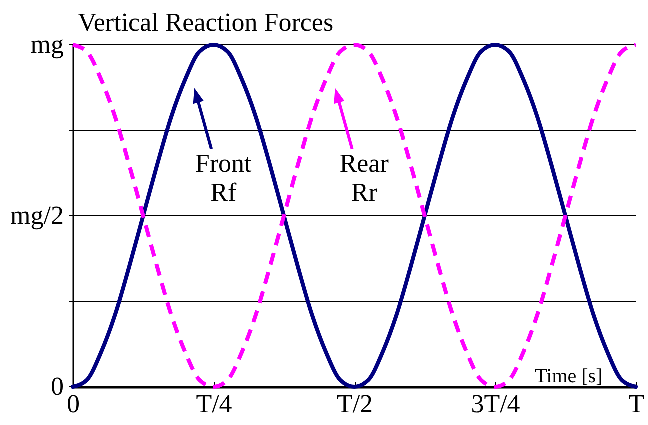  I want to click on x-tick-label: T/4, so click(214, 404).